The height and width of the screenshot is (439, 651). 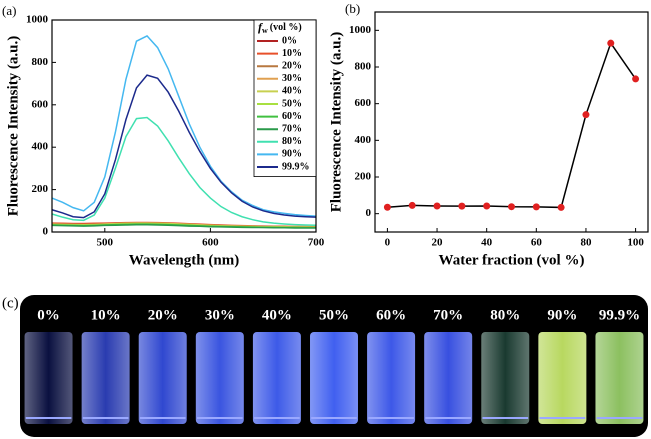 I want to click on x-axis-label: Wavelength (nm), so click(x=184, y=260).